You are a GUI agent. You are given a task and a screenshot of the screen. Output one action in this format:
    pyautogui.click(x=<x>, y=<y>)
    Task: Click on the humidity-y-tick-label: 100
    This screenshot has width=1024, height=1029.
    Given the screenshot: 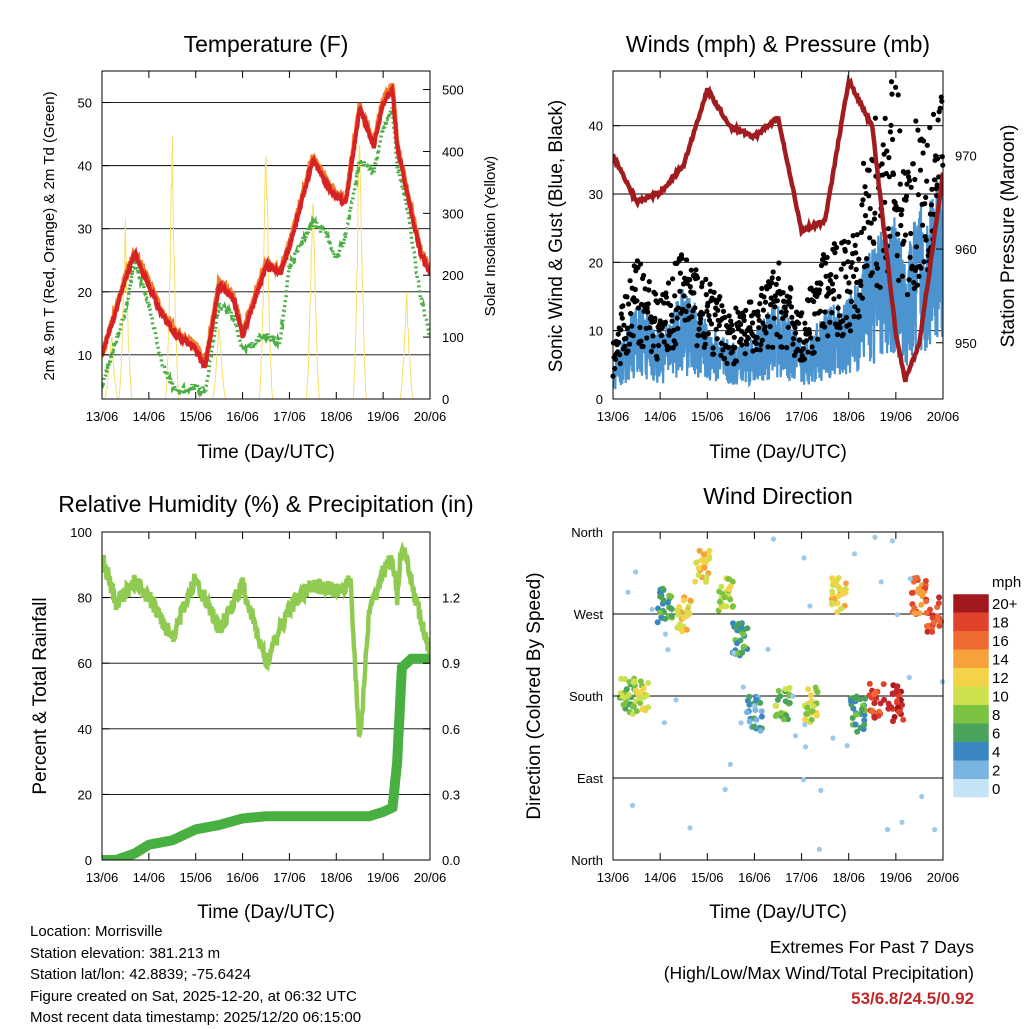 What is the action you would take?
    pyautogui.click(x=81, y=532)
    